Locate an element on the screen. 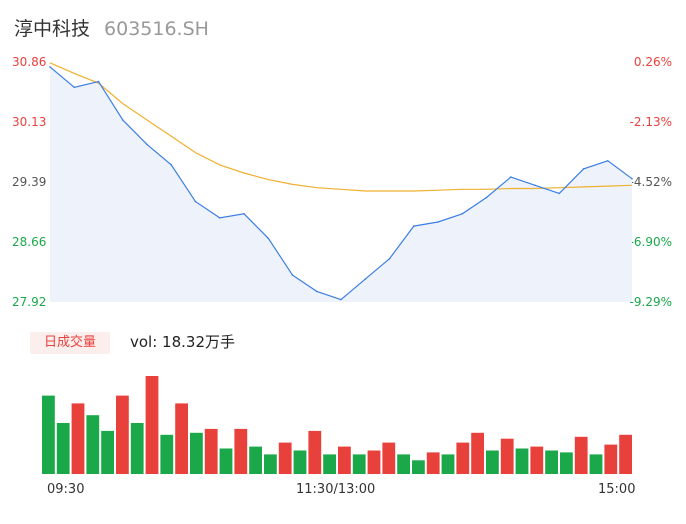 The height and width of the screenshot is (524, 686). price-tick-label: 28.66 is located at coordinates (29, 242).